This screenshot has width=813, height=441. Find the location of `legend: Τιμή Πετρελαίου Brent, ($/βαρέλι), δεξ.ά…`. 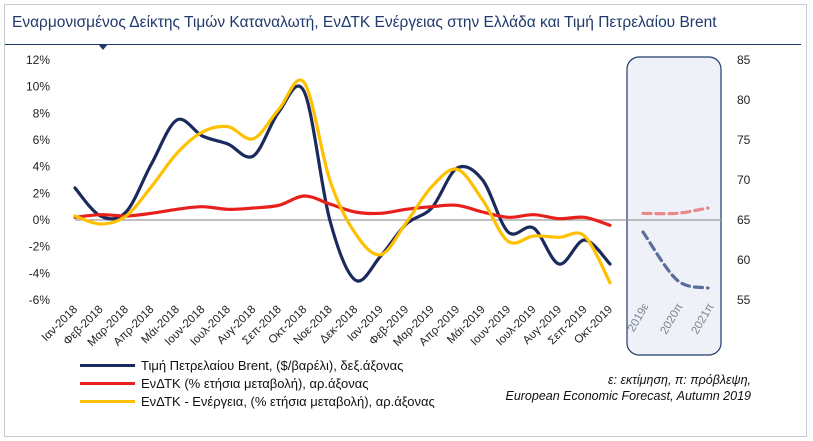

legend: Τιμή Πετρελαίου Brent, ($/βαρέλι), δεξ.ά… is located at coordinates (257, 383).